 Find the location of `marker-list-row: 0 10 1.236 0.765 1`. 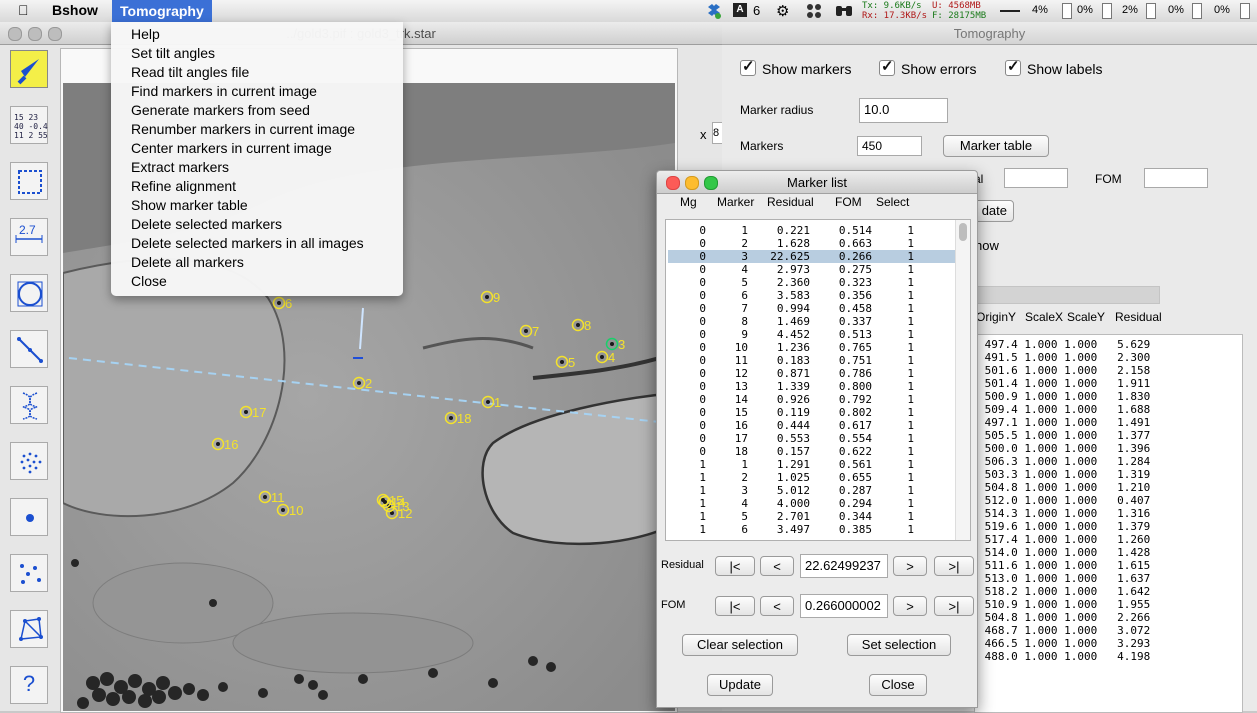

marker-list-row: 0 10 1.236 0.765 1 is located at coordinates (813, 347).